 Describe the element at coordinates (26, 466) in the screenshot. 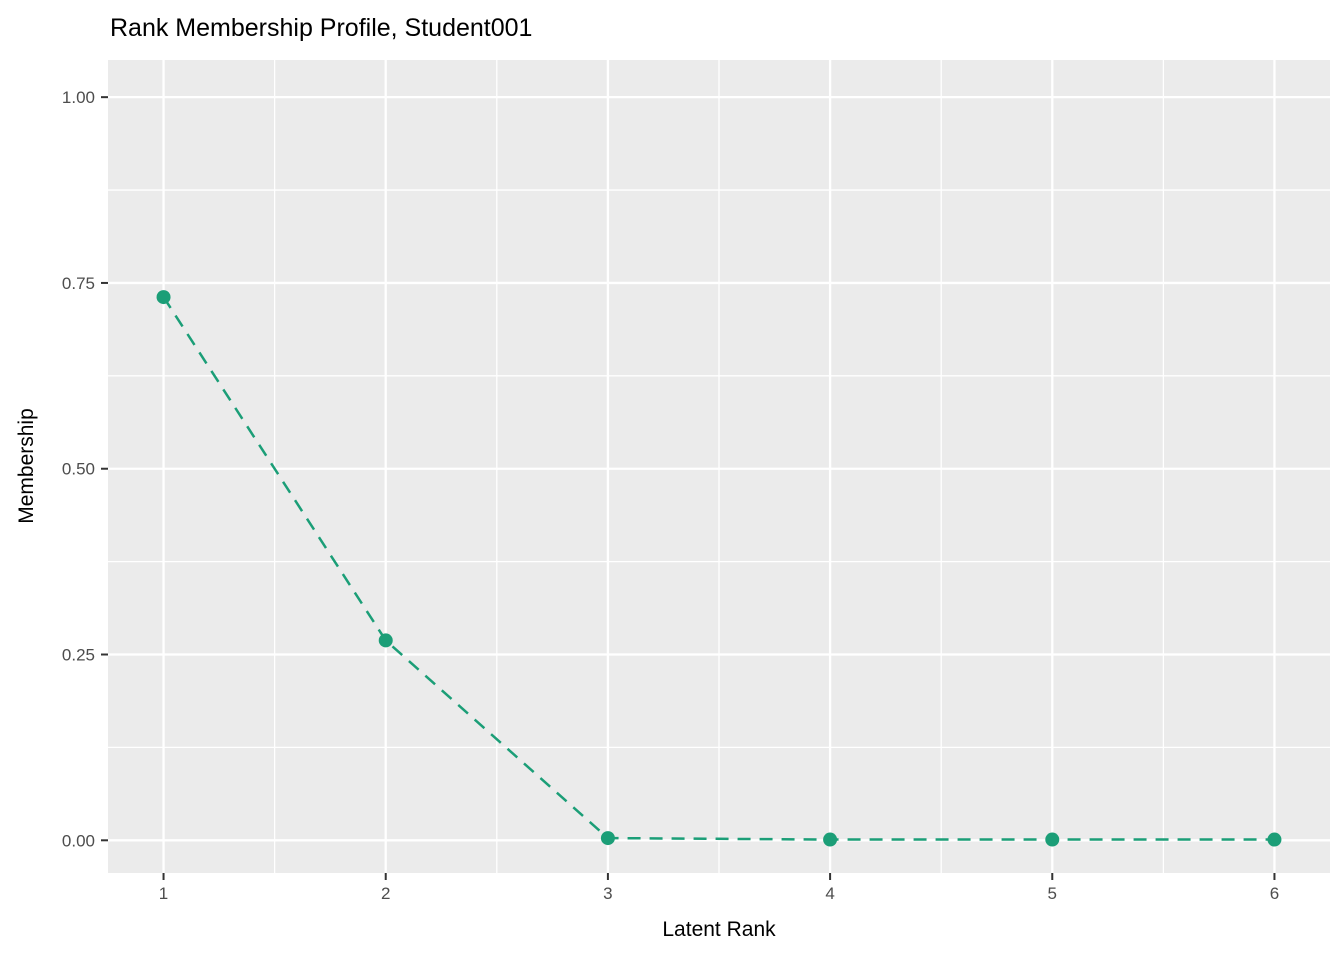

I see `y-axis-title: Membership` at that location.